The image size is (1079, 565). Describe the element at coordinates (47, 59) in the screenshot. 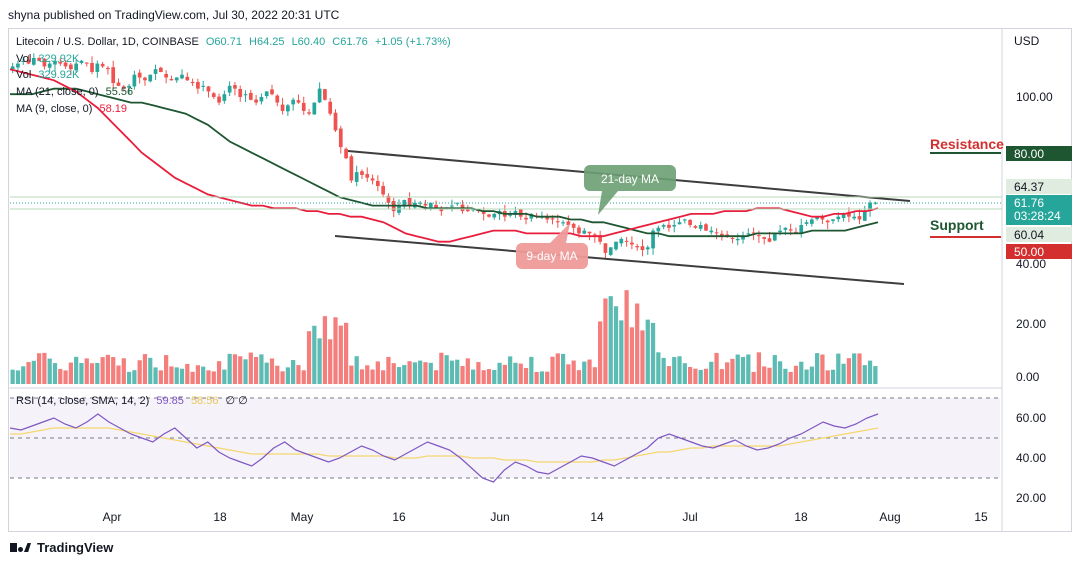

I see `legend-vol1-row: Vol 329.92K` at that location.